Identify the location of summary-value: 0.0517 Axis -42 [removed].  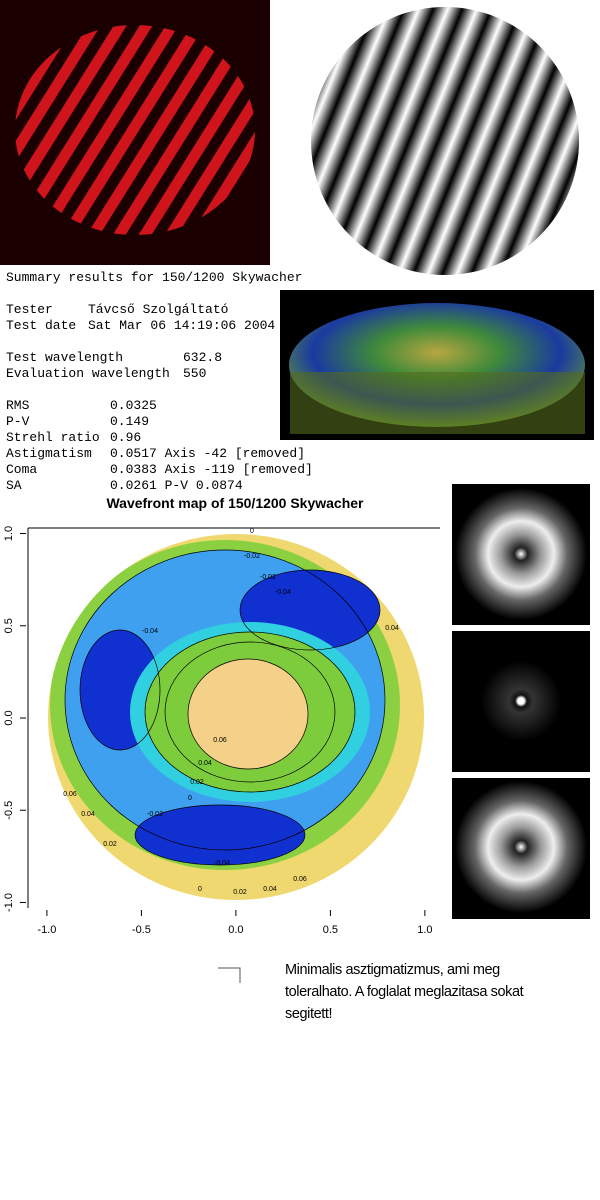
(207, 453).